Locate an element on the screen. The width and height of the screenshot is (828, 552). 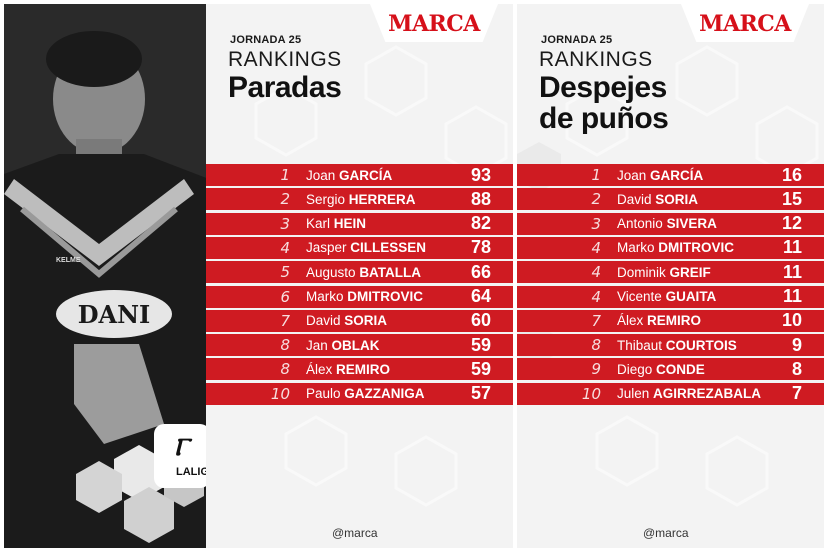
rank-position: 2 is located at coordinates (285, 199).